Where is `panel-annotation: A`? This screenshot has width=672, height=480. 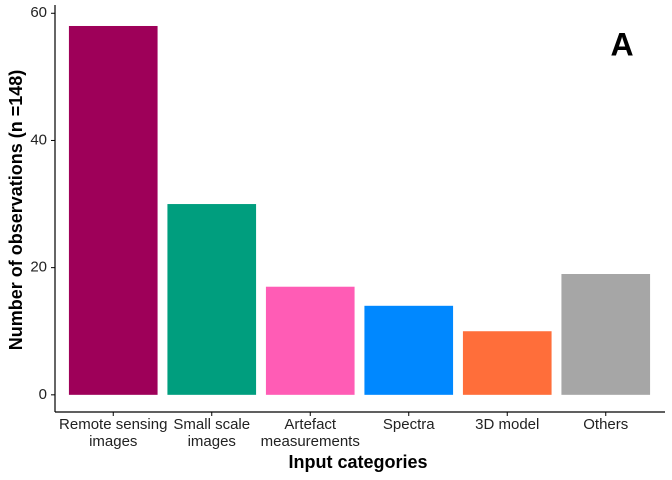 panel-annotation: A is located at coordinates (621, 44).